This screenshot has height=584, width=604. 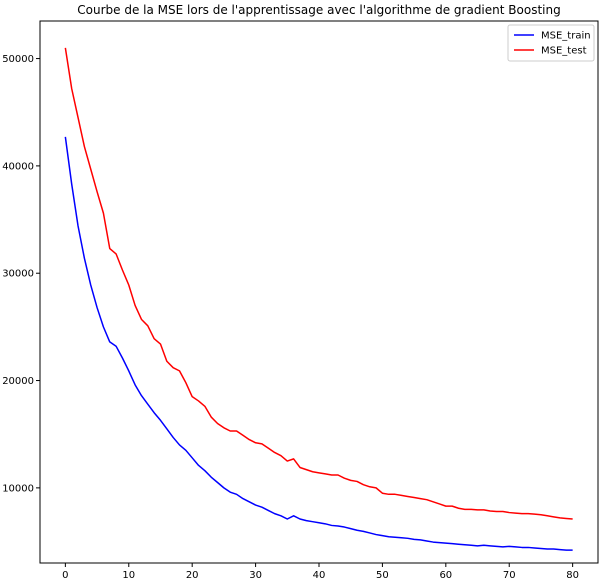 I want to click on legend: MSE_train MSE_test, so click(x=551, y=43).